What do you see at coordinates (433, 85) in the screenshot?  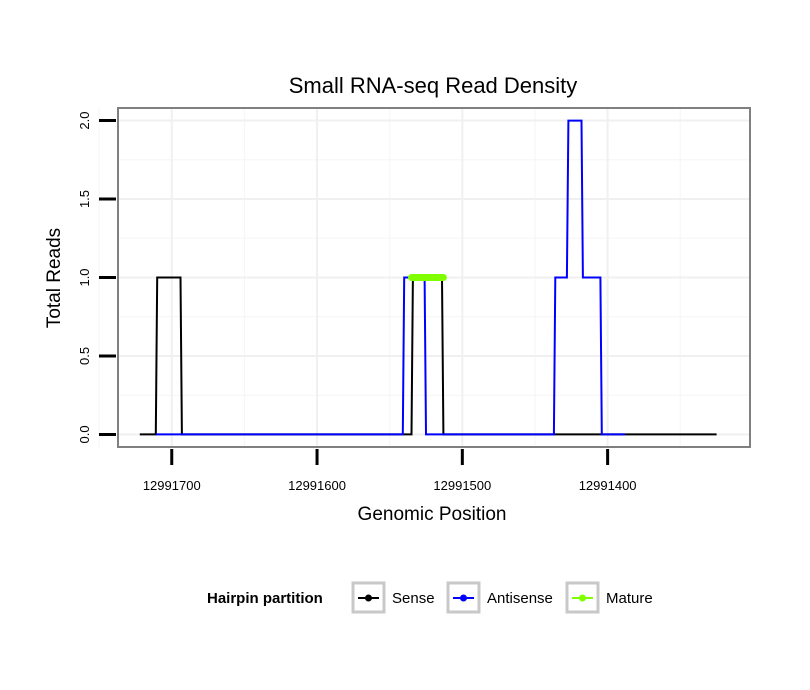 I see `chart-title: Small RNA-seq Read Density` at bounding box center [433, 85].